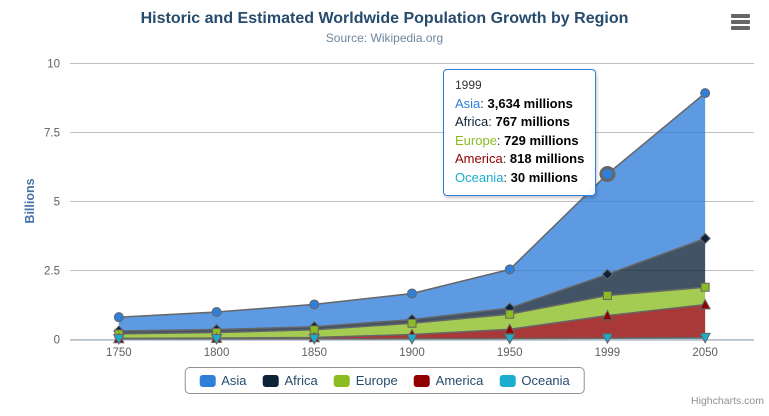 This screenshot has width=769, height=416. I want to click on america-area, so click(412, 321).